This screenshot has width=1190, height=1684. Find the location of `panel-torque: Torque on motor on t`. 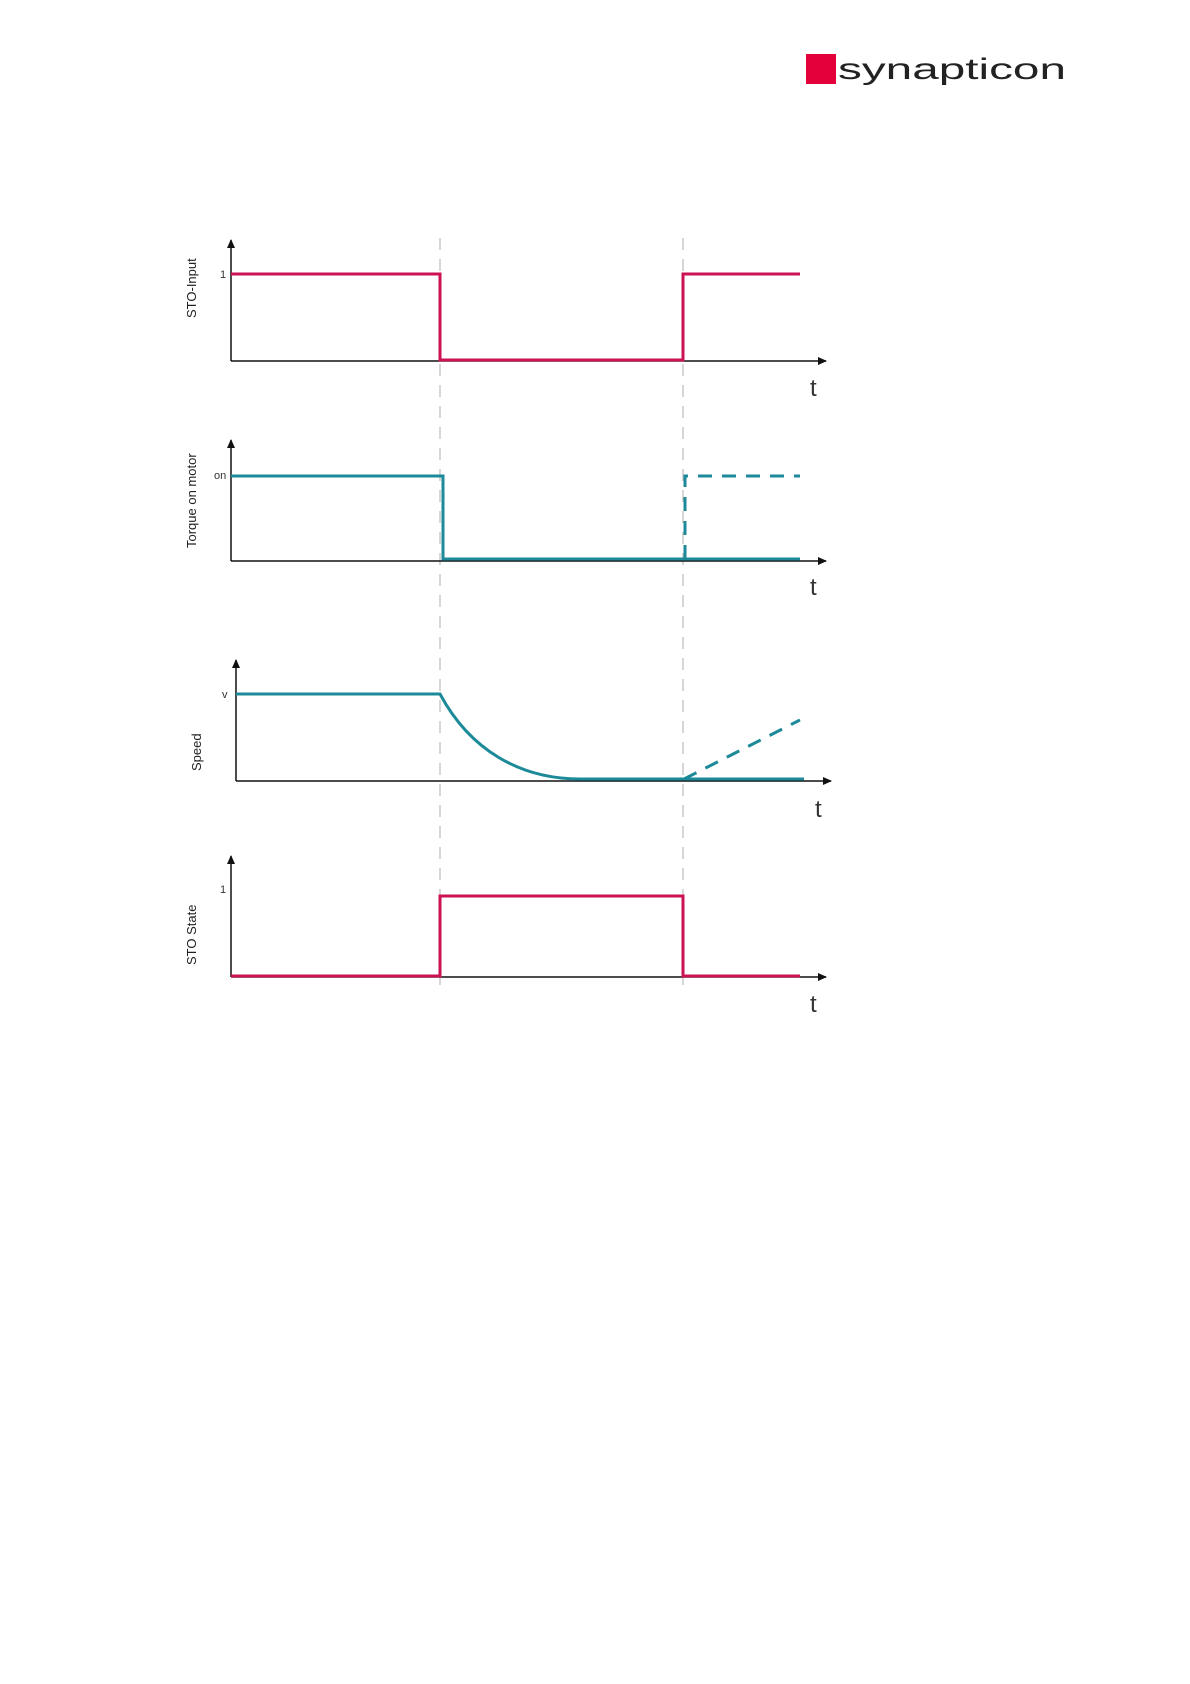

panel-torque: Torque on motor on t is located at coordinates (505, 520).